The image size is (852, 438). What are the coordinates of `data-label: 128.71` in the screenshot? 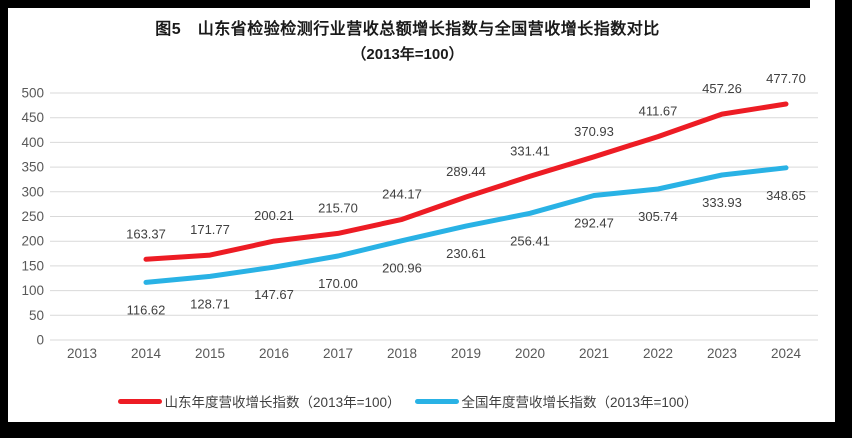 It's located at (210, 303).